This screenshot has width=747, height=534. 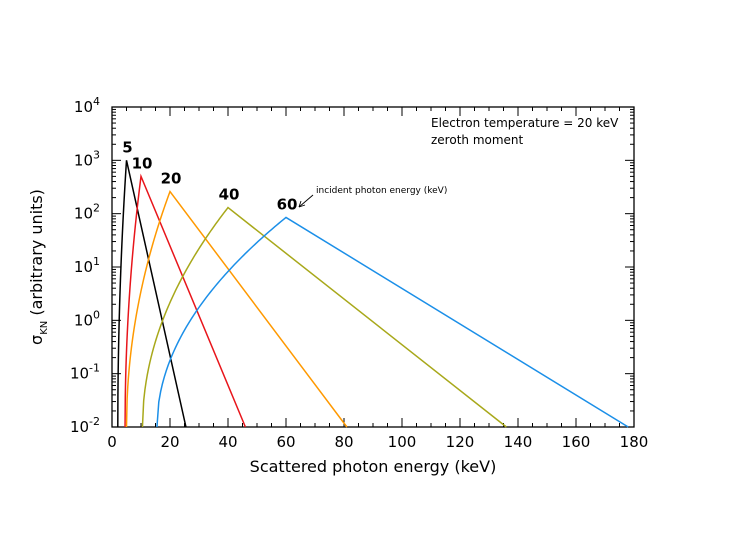 I want to click on y-axis-label: σKN (arbitrary units), so click(x=38, y=267).